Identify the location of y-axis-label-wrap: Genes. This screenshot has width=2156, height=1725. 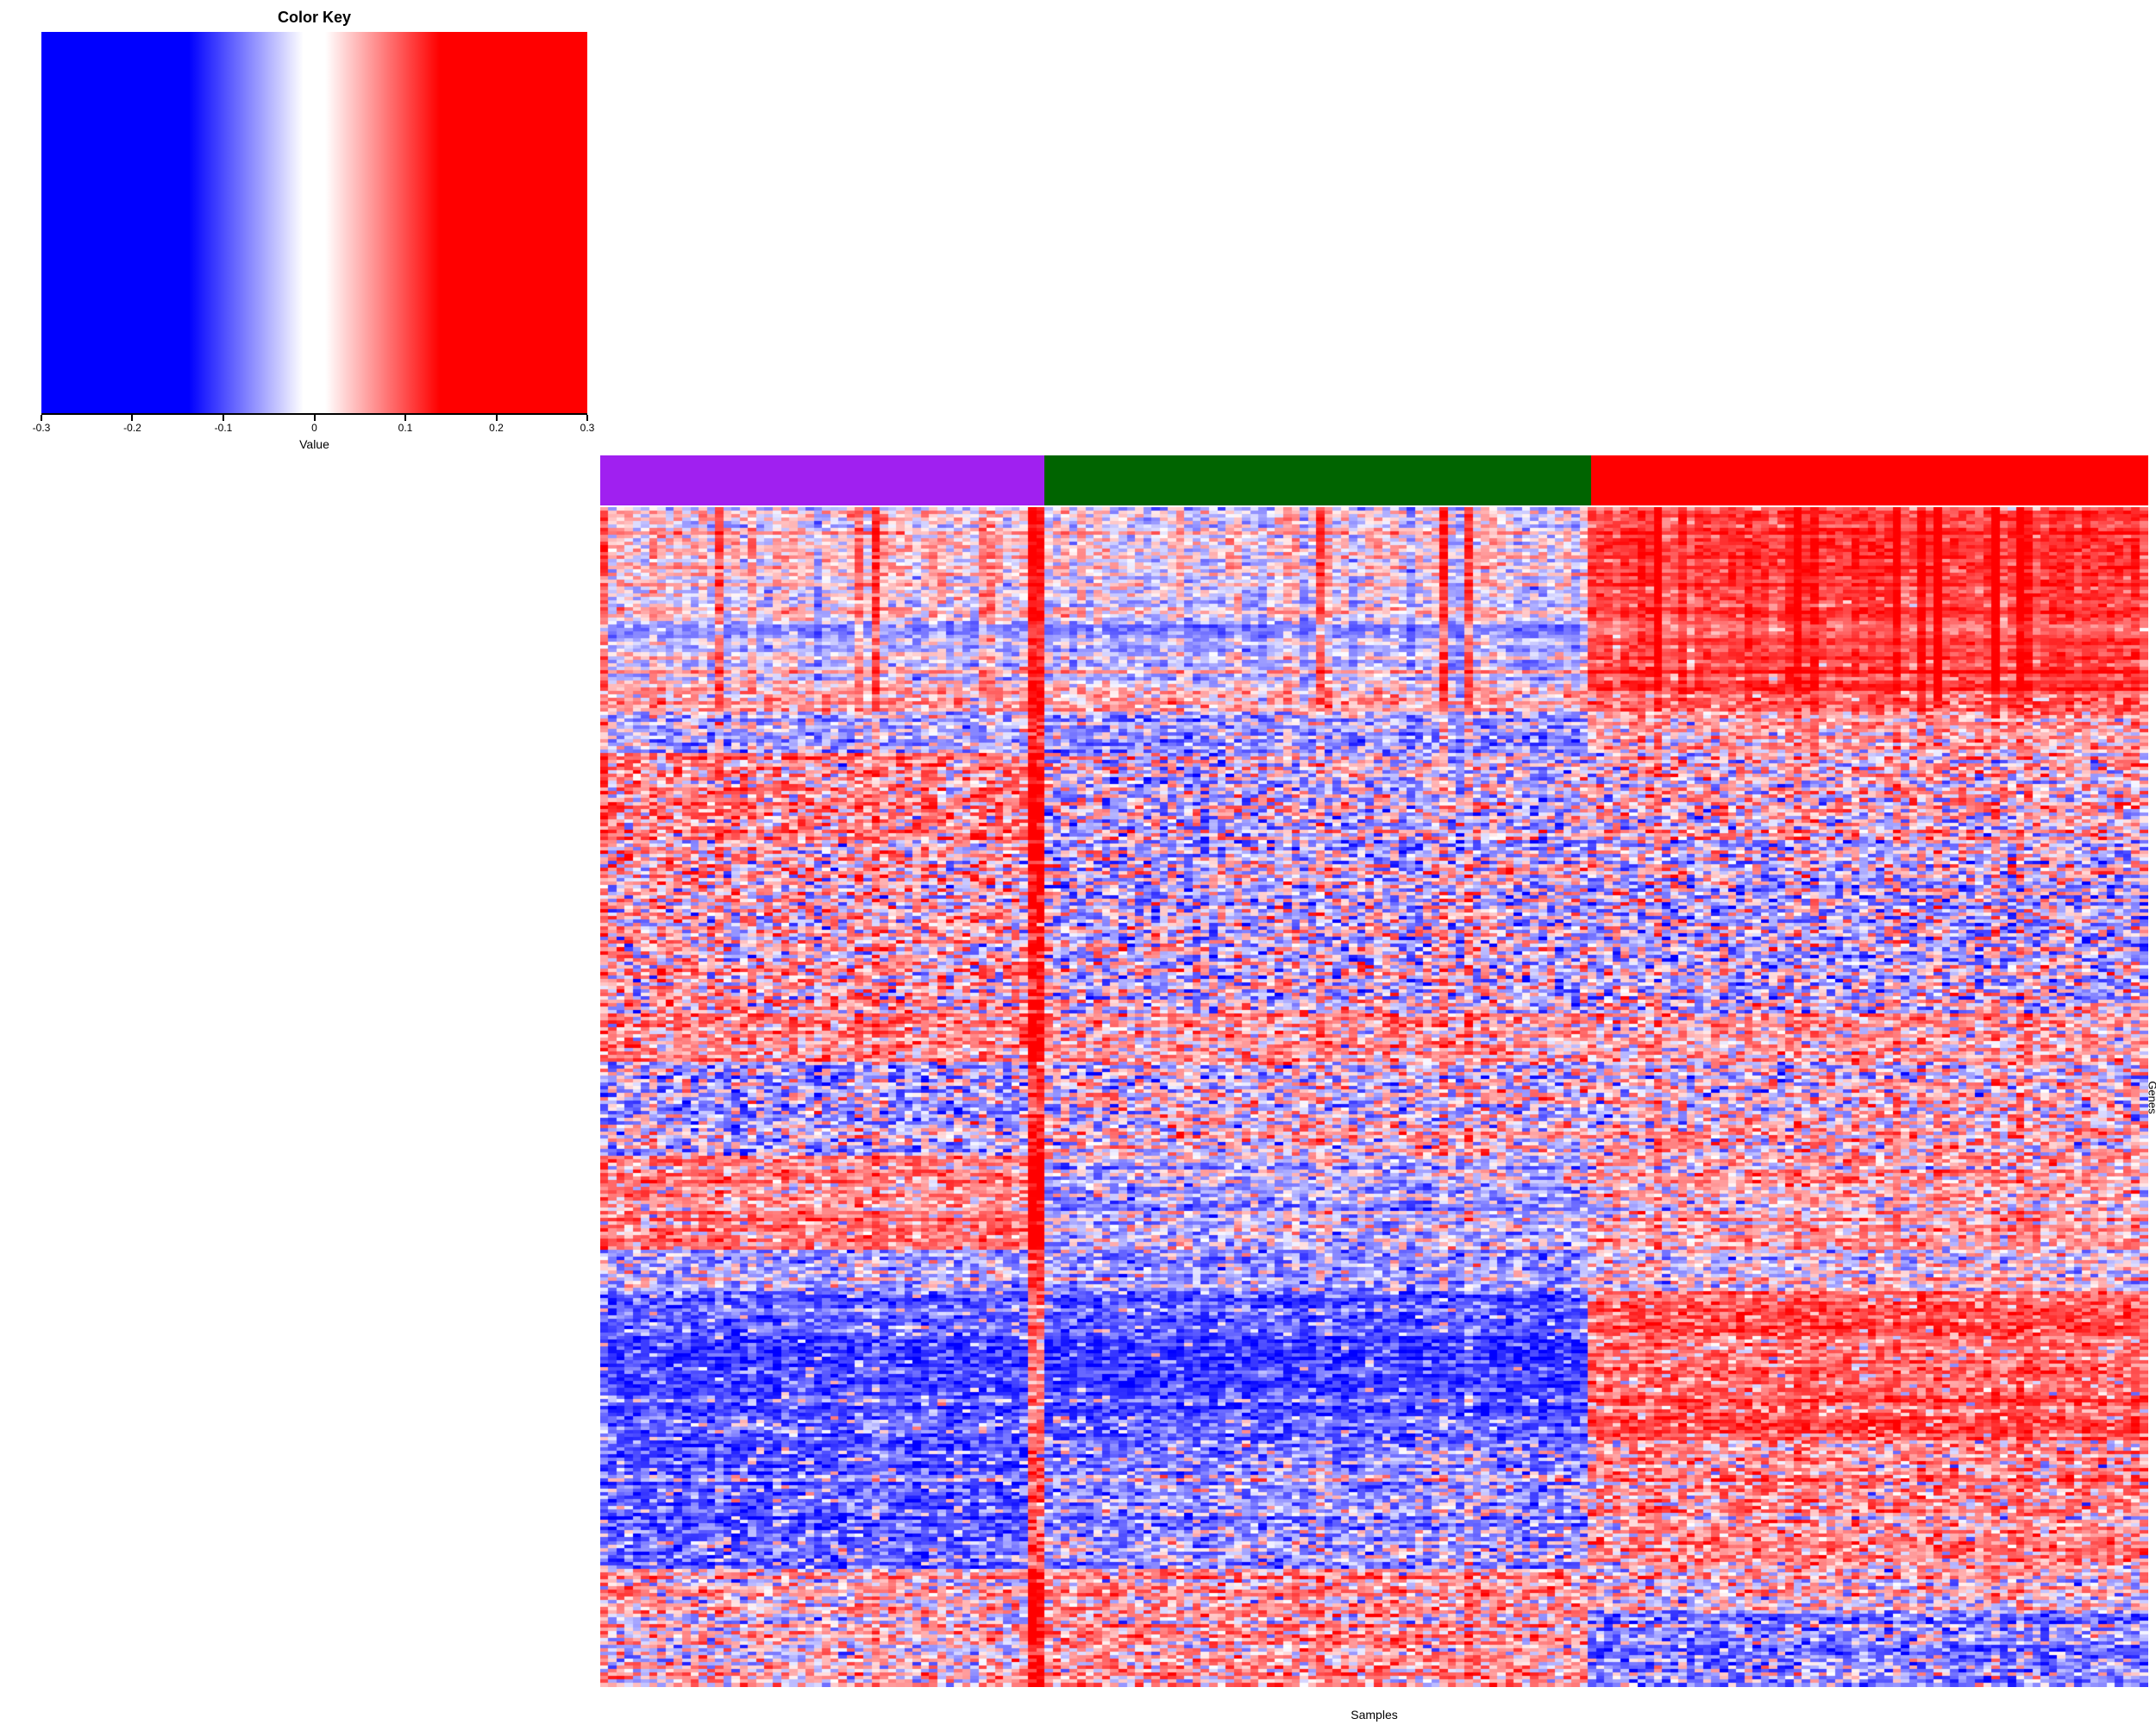
(2149, 1097).